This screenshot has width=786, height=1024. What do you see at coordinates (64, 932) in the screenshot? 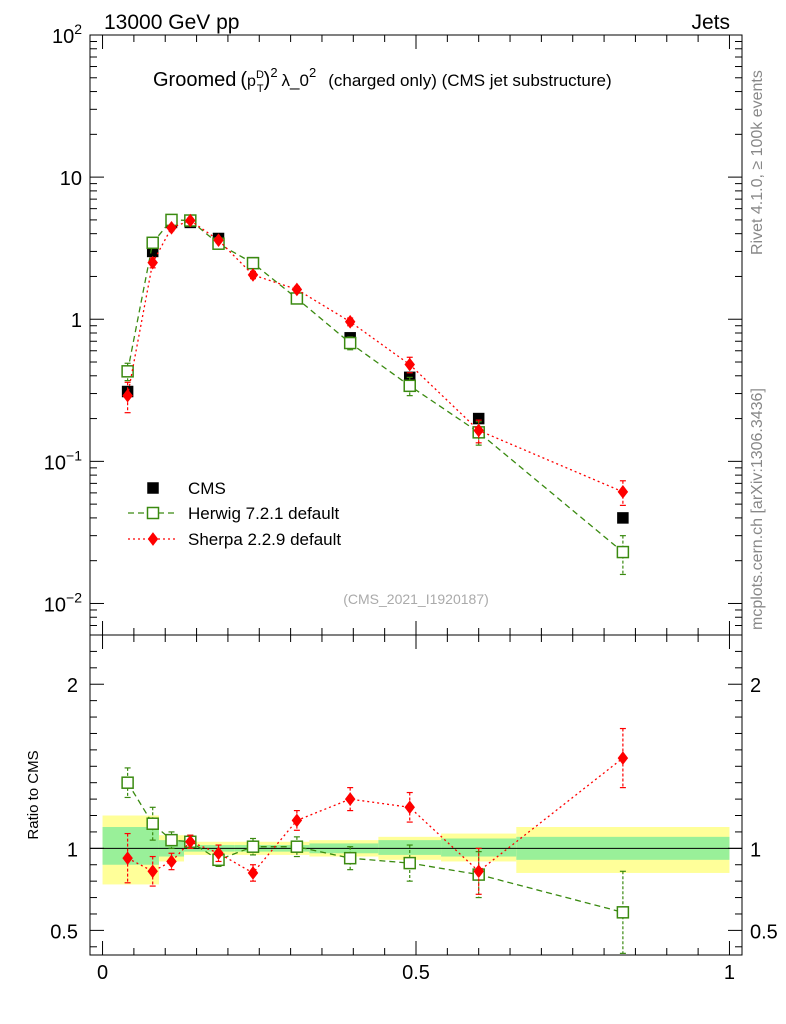
I see `ratio-y-tick-label: 0.5` at bounding box center [64, 932].